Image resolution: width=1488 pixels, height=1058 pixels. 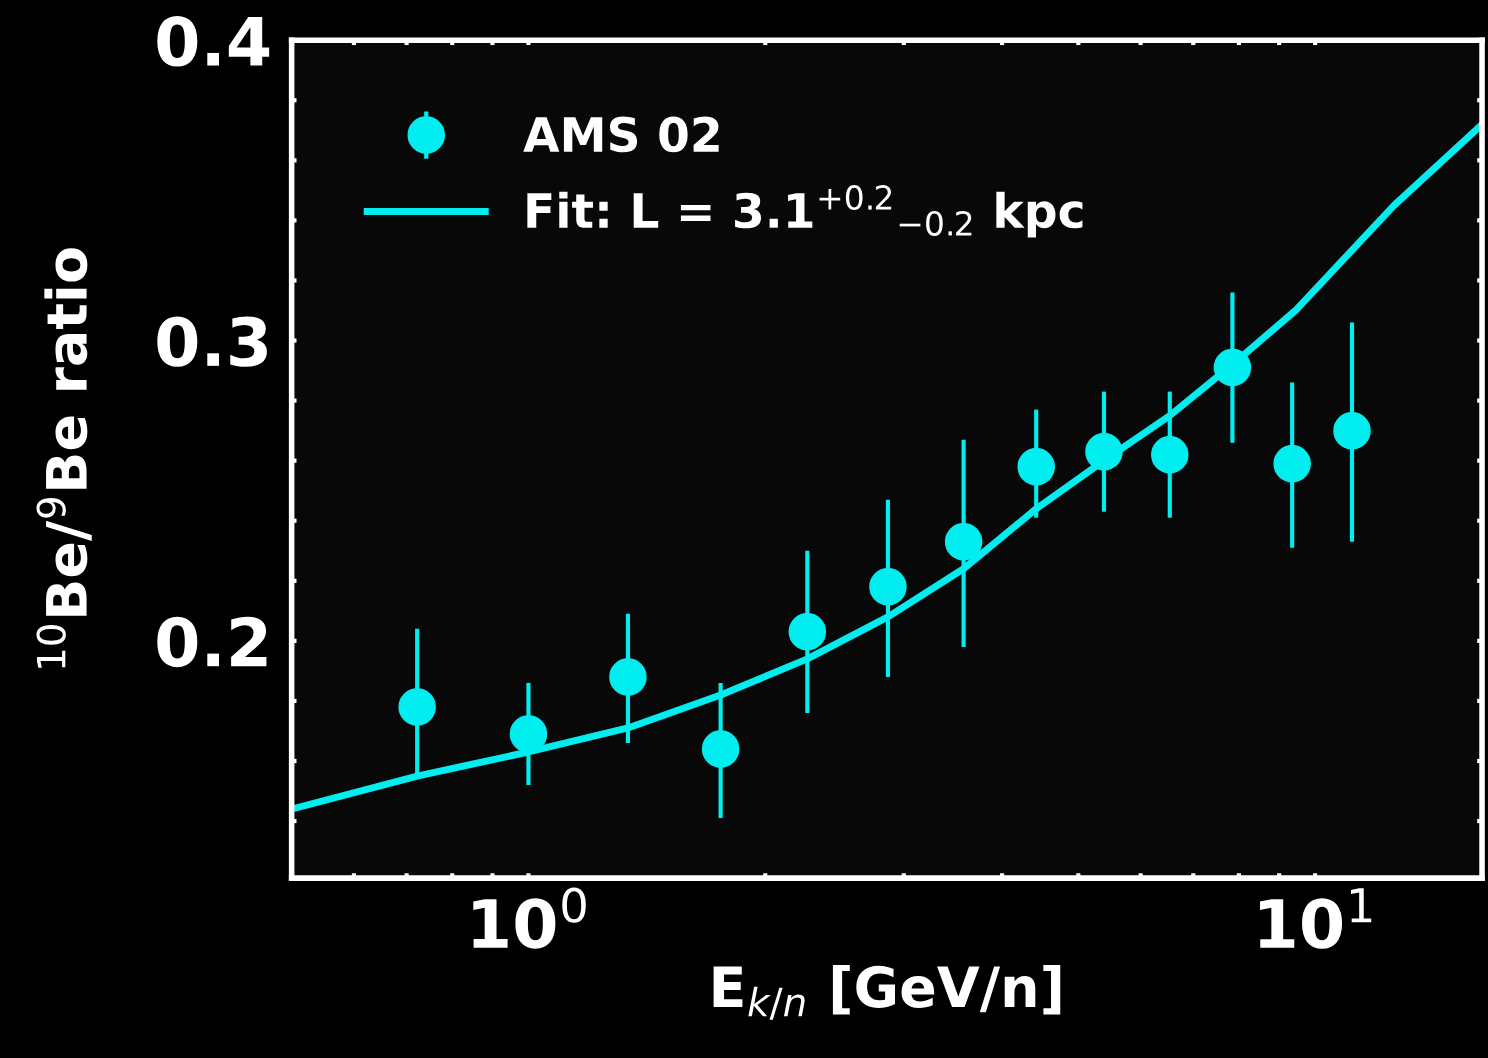 I want to click on y-tick-label: 0.3, so click(x=212, y=341).